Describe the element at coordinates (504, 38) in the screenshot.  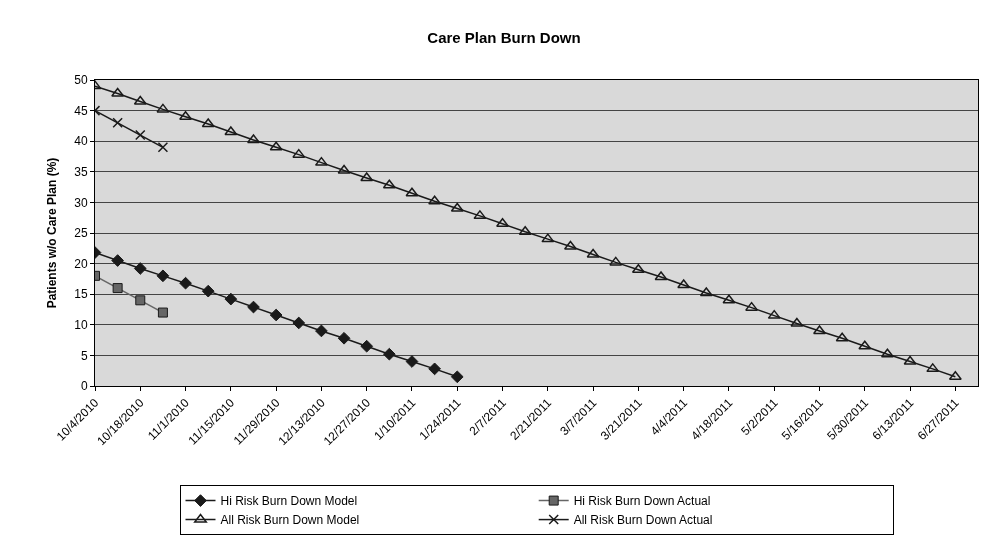
I see `chart-title: Care Plan Burn Down` at that location.